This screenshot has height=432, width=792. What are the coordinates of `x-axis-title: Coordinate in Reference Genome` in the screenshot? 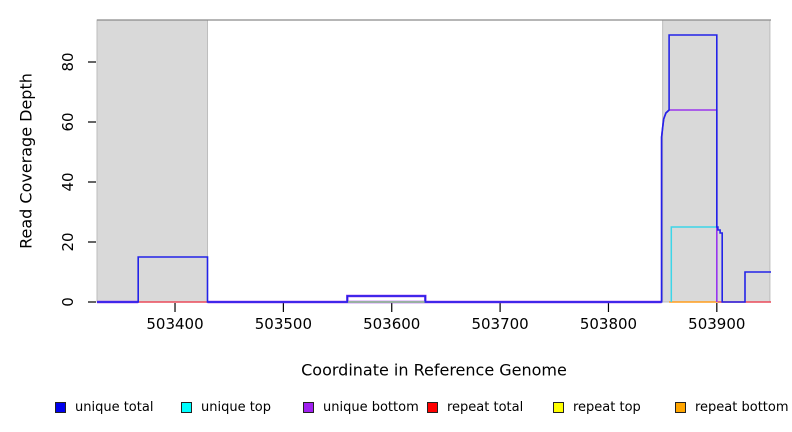 It's located at (434, 370).